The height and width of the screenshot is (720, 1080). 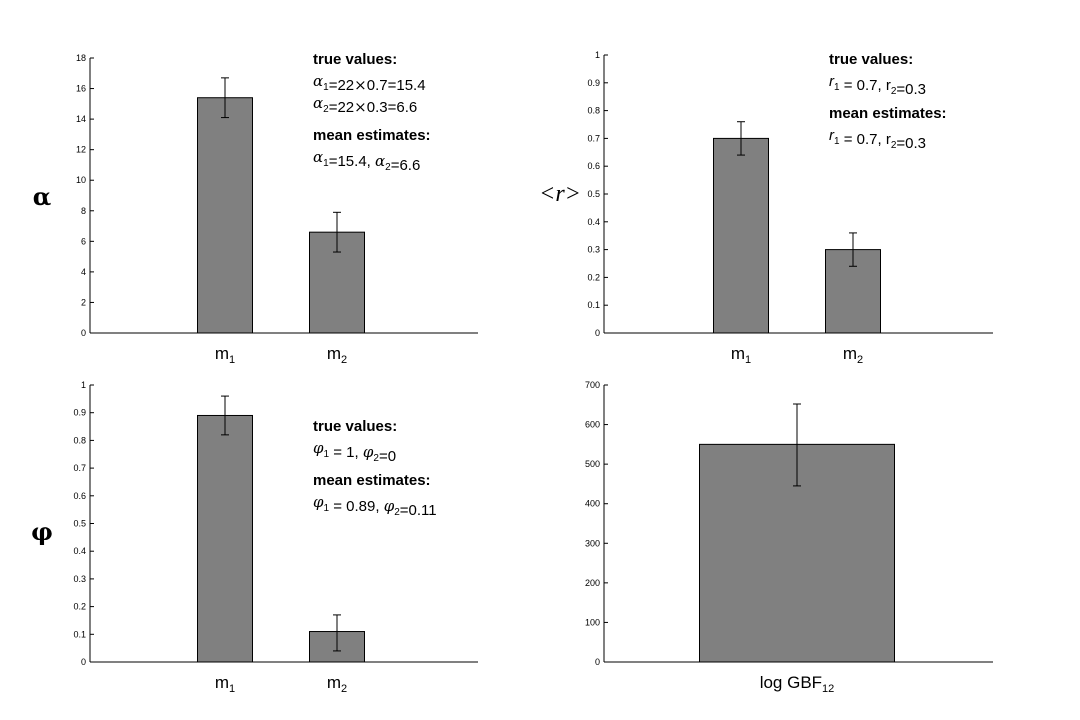 What do you see at coordinates (369, 83) in the screenshot?
I see `annotation-line: α1=22×0.7=15.4` at bounding box center [369, 83].